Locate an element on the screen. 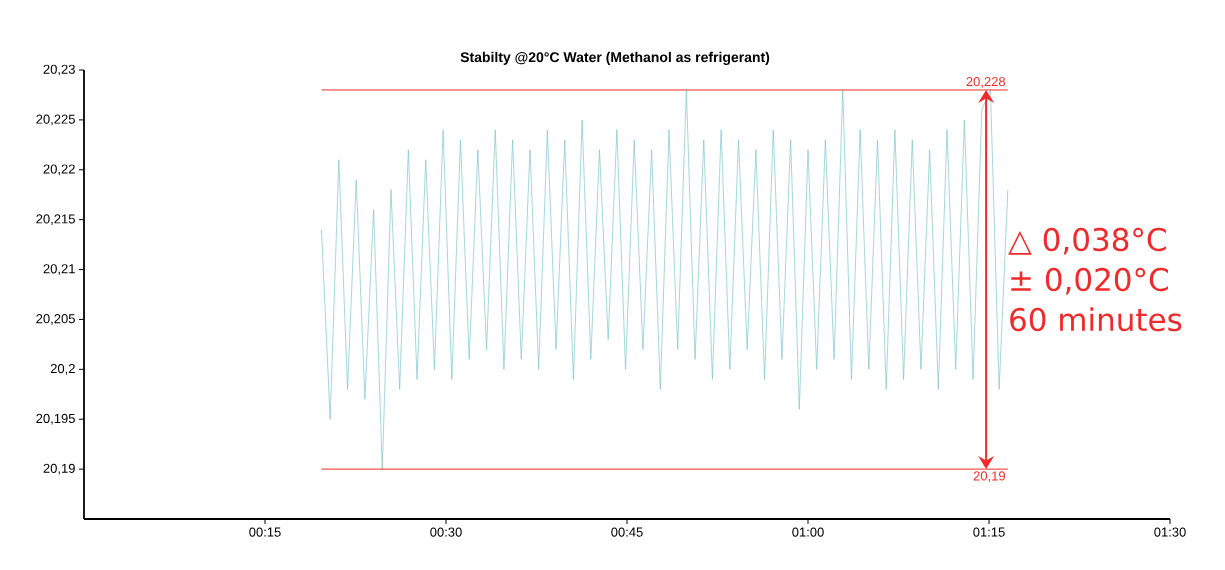 Image resolution: width=1225 pixels, height=570 pixels. chart-subtitle: Stabilty @20°C Water (Methanol as refrigerant) is located at coordinates (615, 58).